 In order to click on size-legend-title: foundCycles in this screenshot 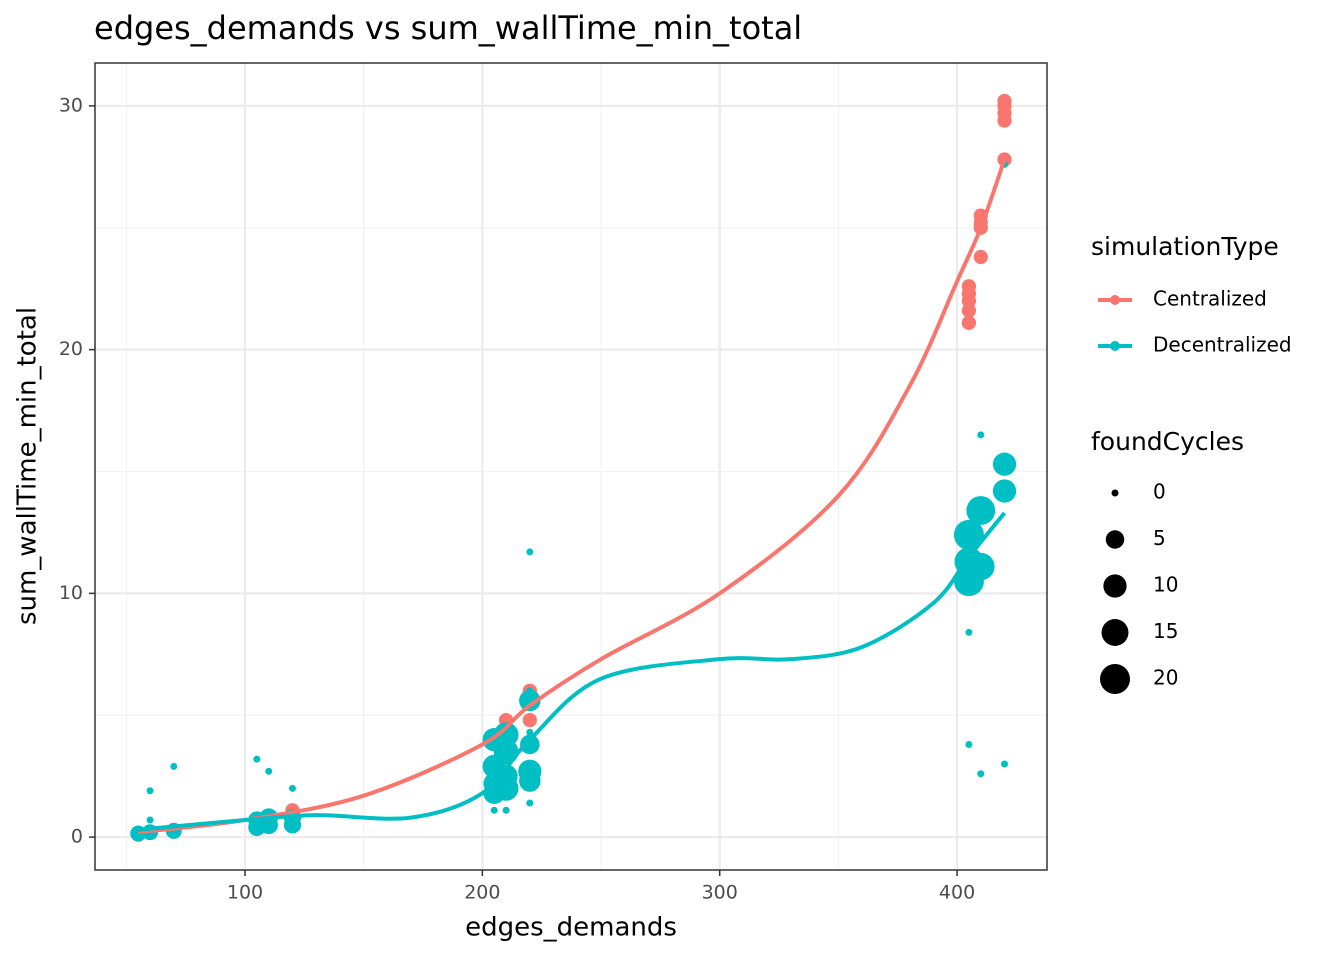, I will do `click(1167, 441)`.